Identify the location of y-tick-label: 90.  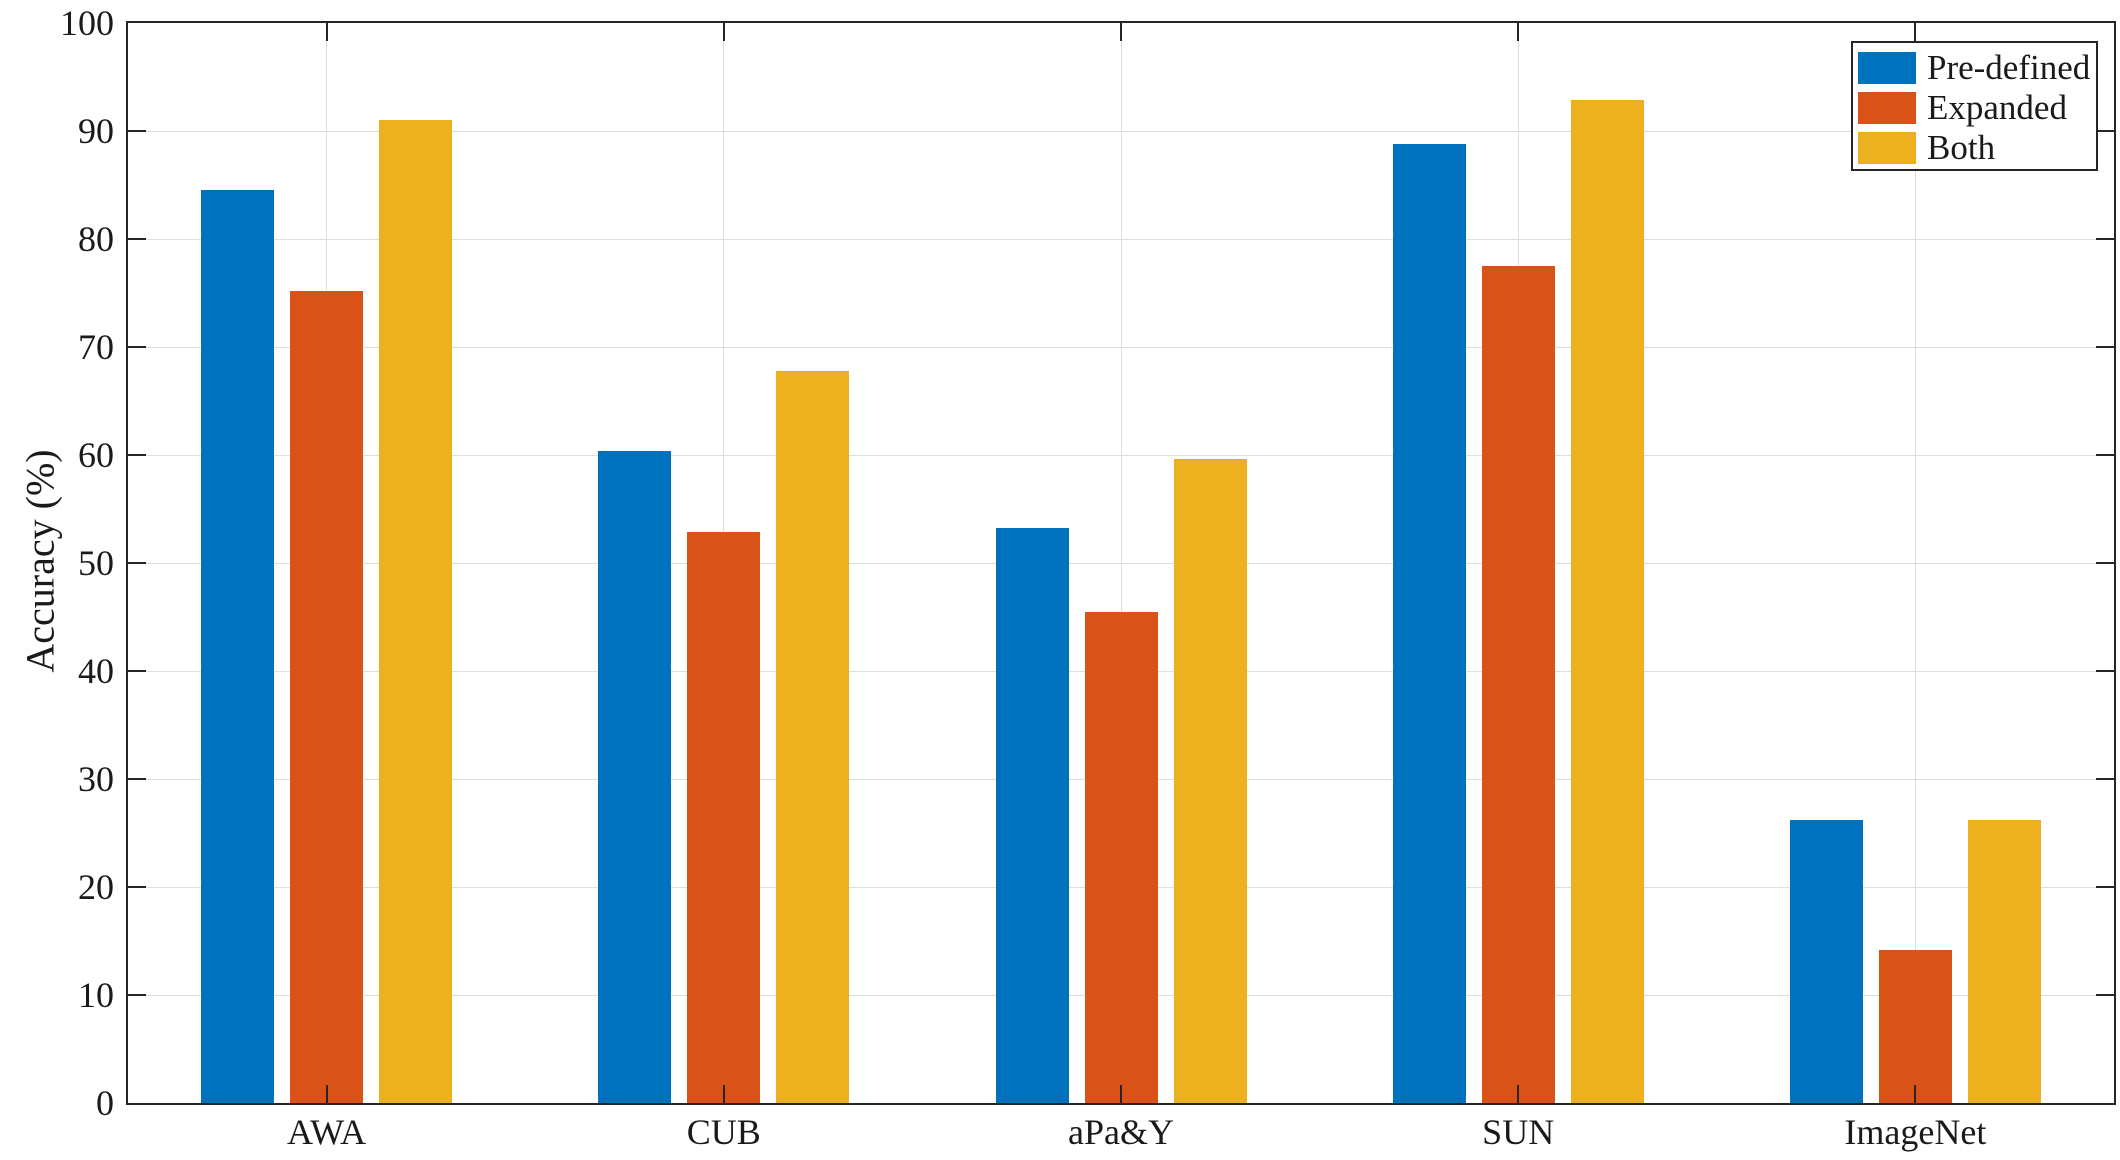
(96, 131).